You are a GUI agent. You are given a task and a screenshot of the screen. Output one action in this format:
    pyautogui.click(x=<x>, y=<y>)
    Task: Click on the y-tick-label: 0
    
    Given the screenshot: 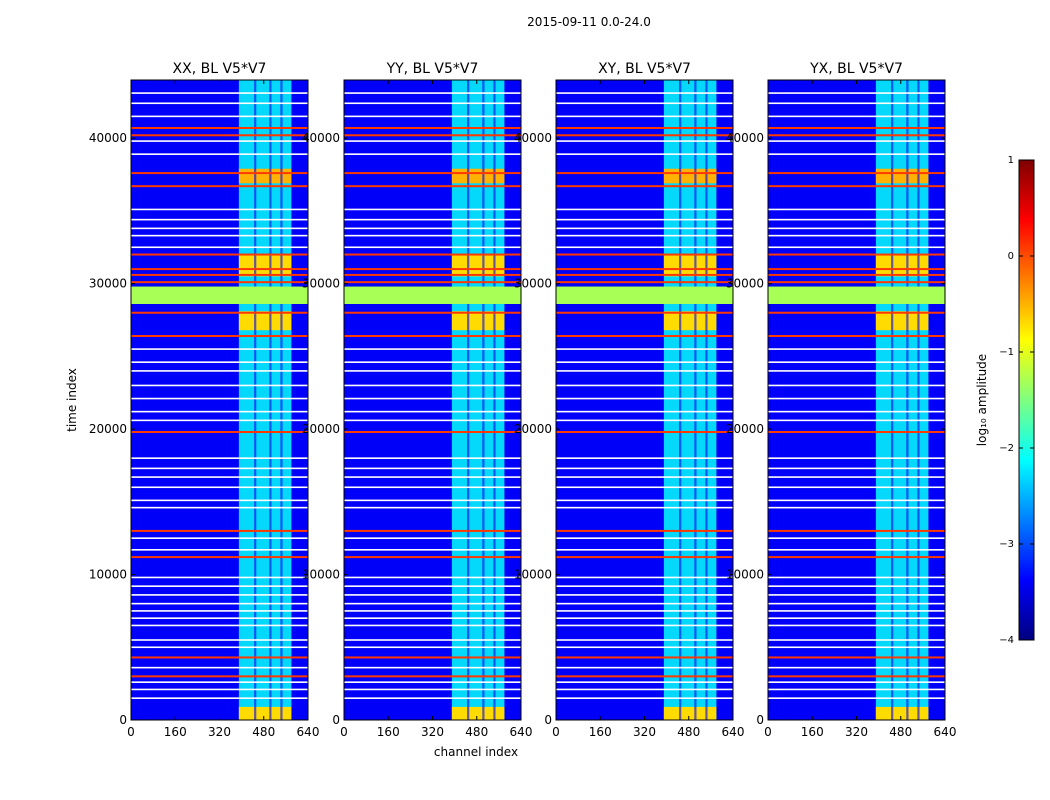 What is the action you would take?
    pyautogui.click(x=548, y=720)
    